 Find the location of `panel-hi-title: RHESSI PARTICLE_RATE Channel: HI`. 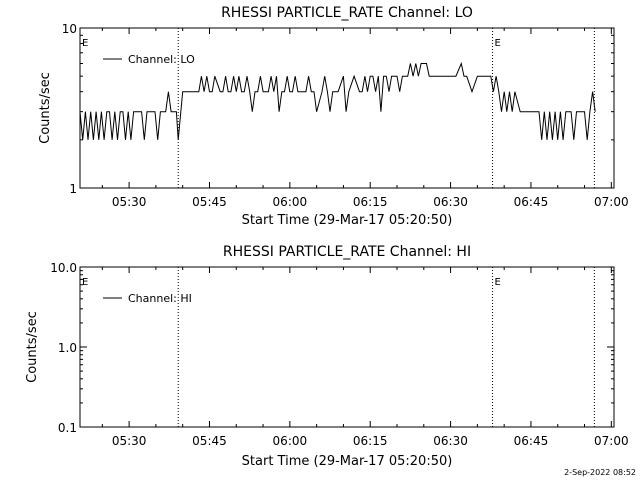

panel-hi-title: RHESSI PARTICLE_RATE Channel: HI is located at coordinates (347, 252).